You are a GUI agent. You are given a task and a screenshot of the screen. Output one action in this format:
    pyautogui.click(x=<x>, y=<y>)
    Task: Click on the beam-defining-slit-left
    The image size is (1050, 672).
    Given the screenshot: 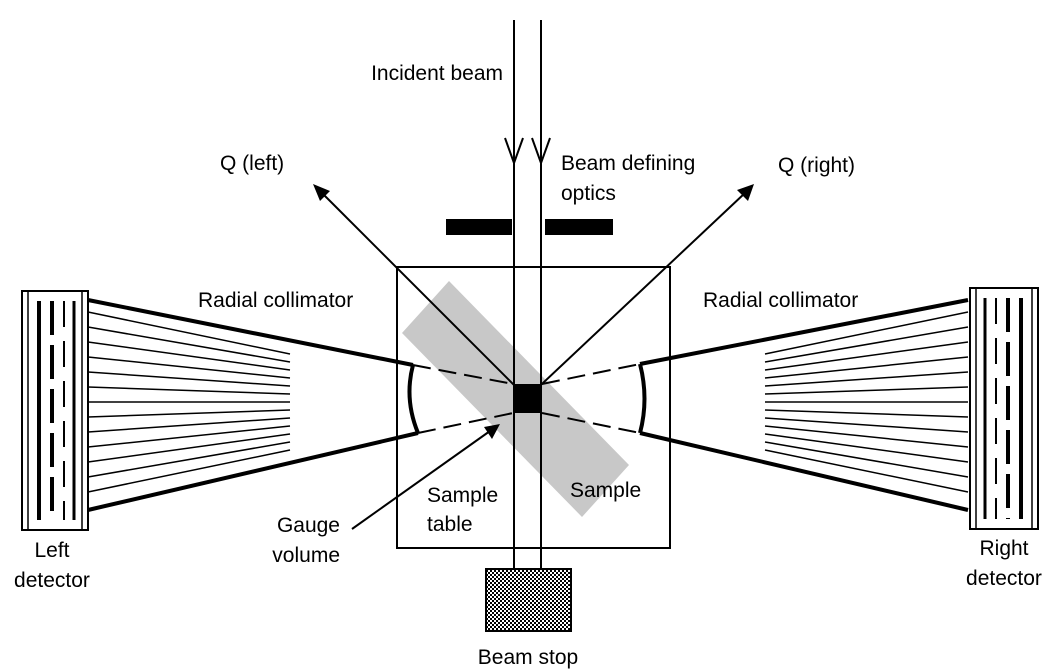 What is the action you would take?
    pyautogui.click(x=479, y=227)
    